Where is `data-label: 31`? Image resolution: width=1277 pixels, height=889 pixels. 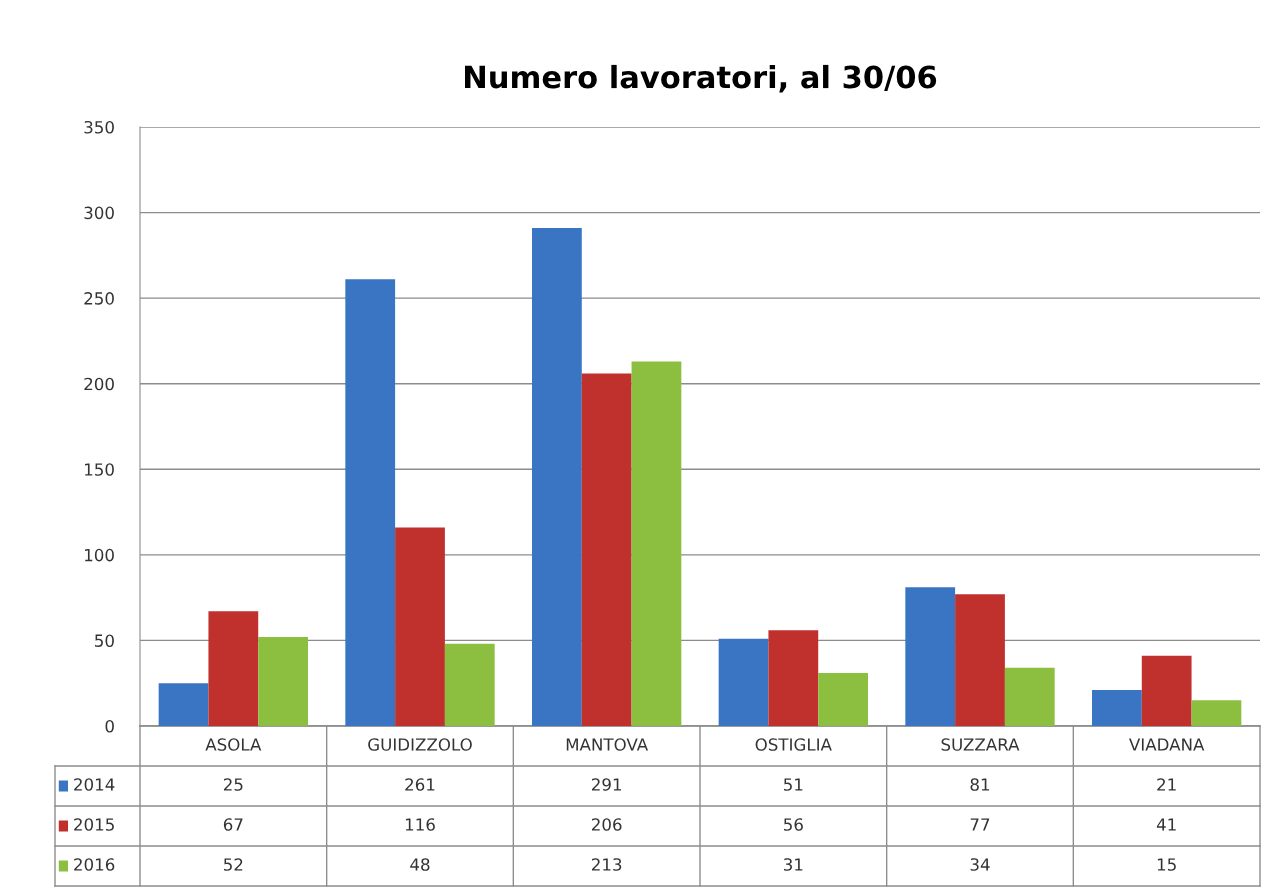 data-label: 31 is located at coordinates (793, 864).